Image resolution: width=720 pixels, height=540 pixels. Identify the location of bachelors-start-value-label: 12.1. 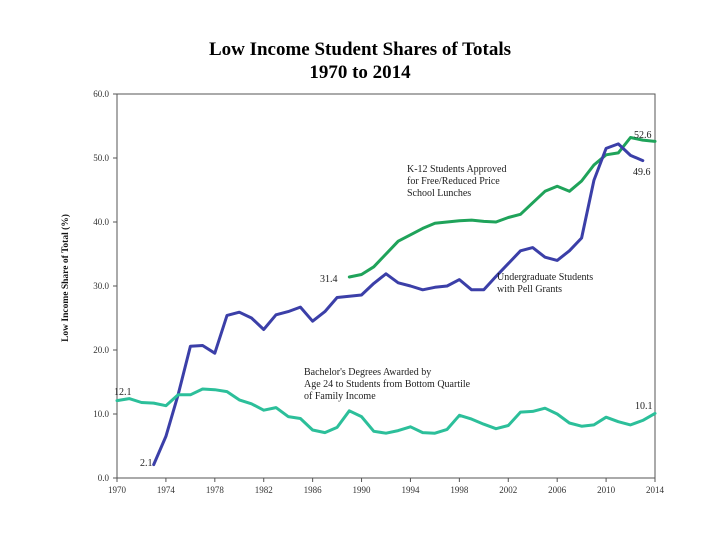
(123, 392).